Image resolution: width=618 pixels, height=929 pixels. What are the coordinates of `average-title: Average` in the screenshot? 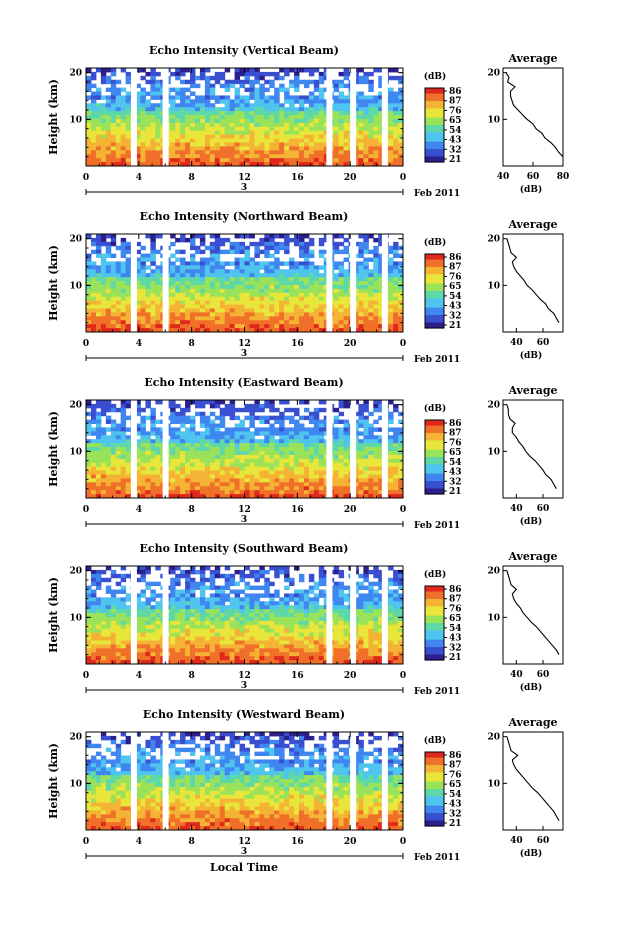 It's located at (532, 390).